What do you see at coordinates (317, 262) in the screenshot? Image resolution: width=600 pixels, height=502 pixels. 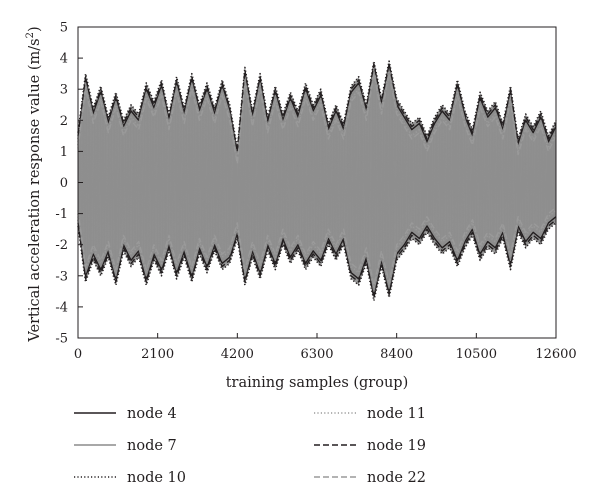 I see `series-node-10-lower-envelope` at bounding box center [317, 262].